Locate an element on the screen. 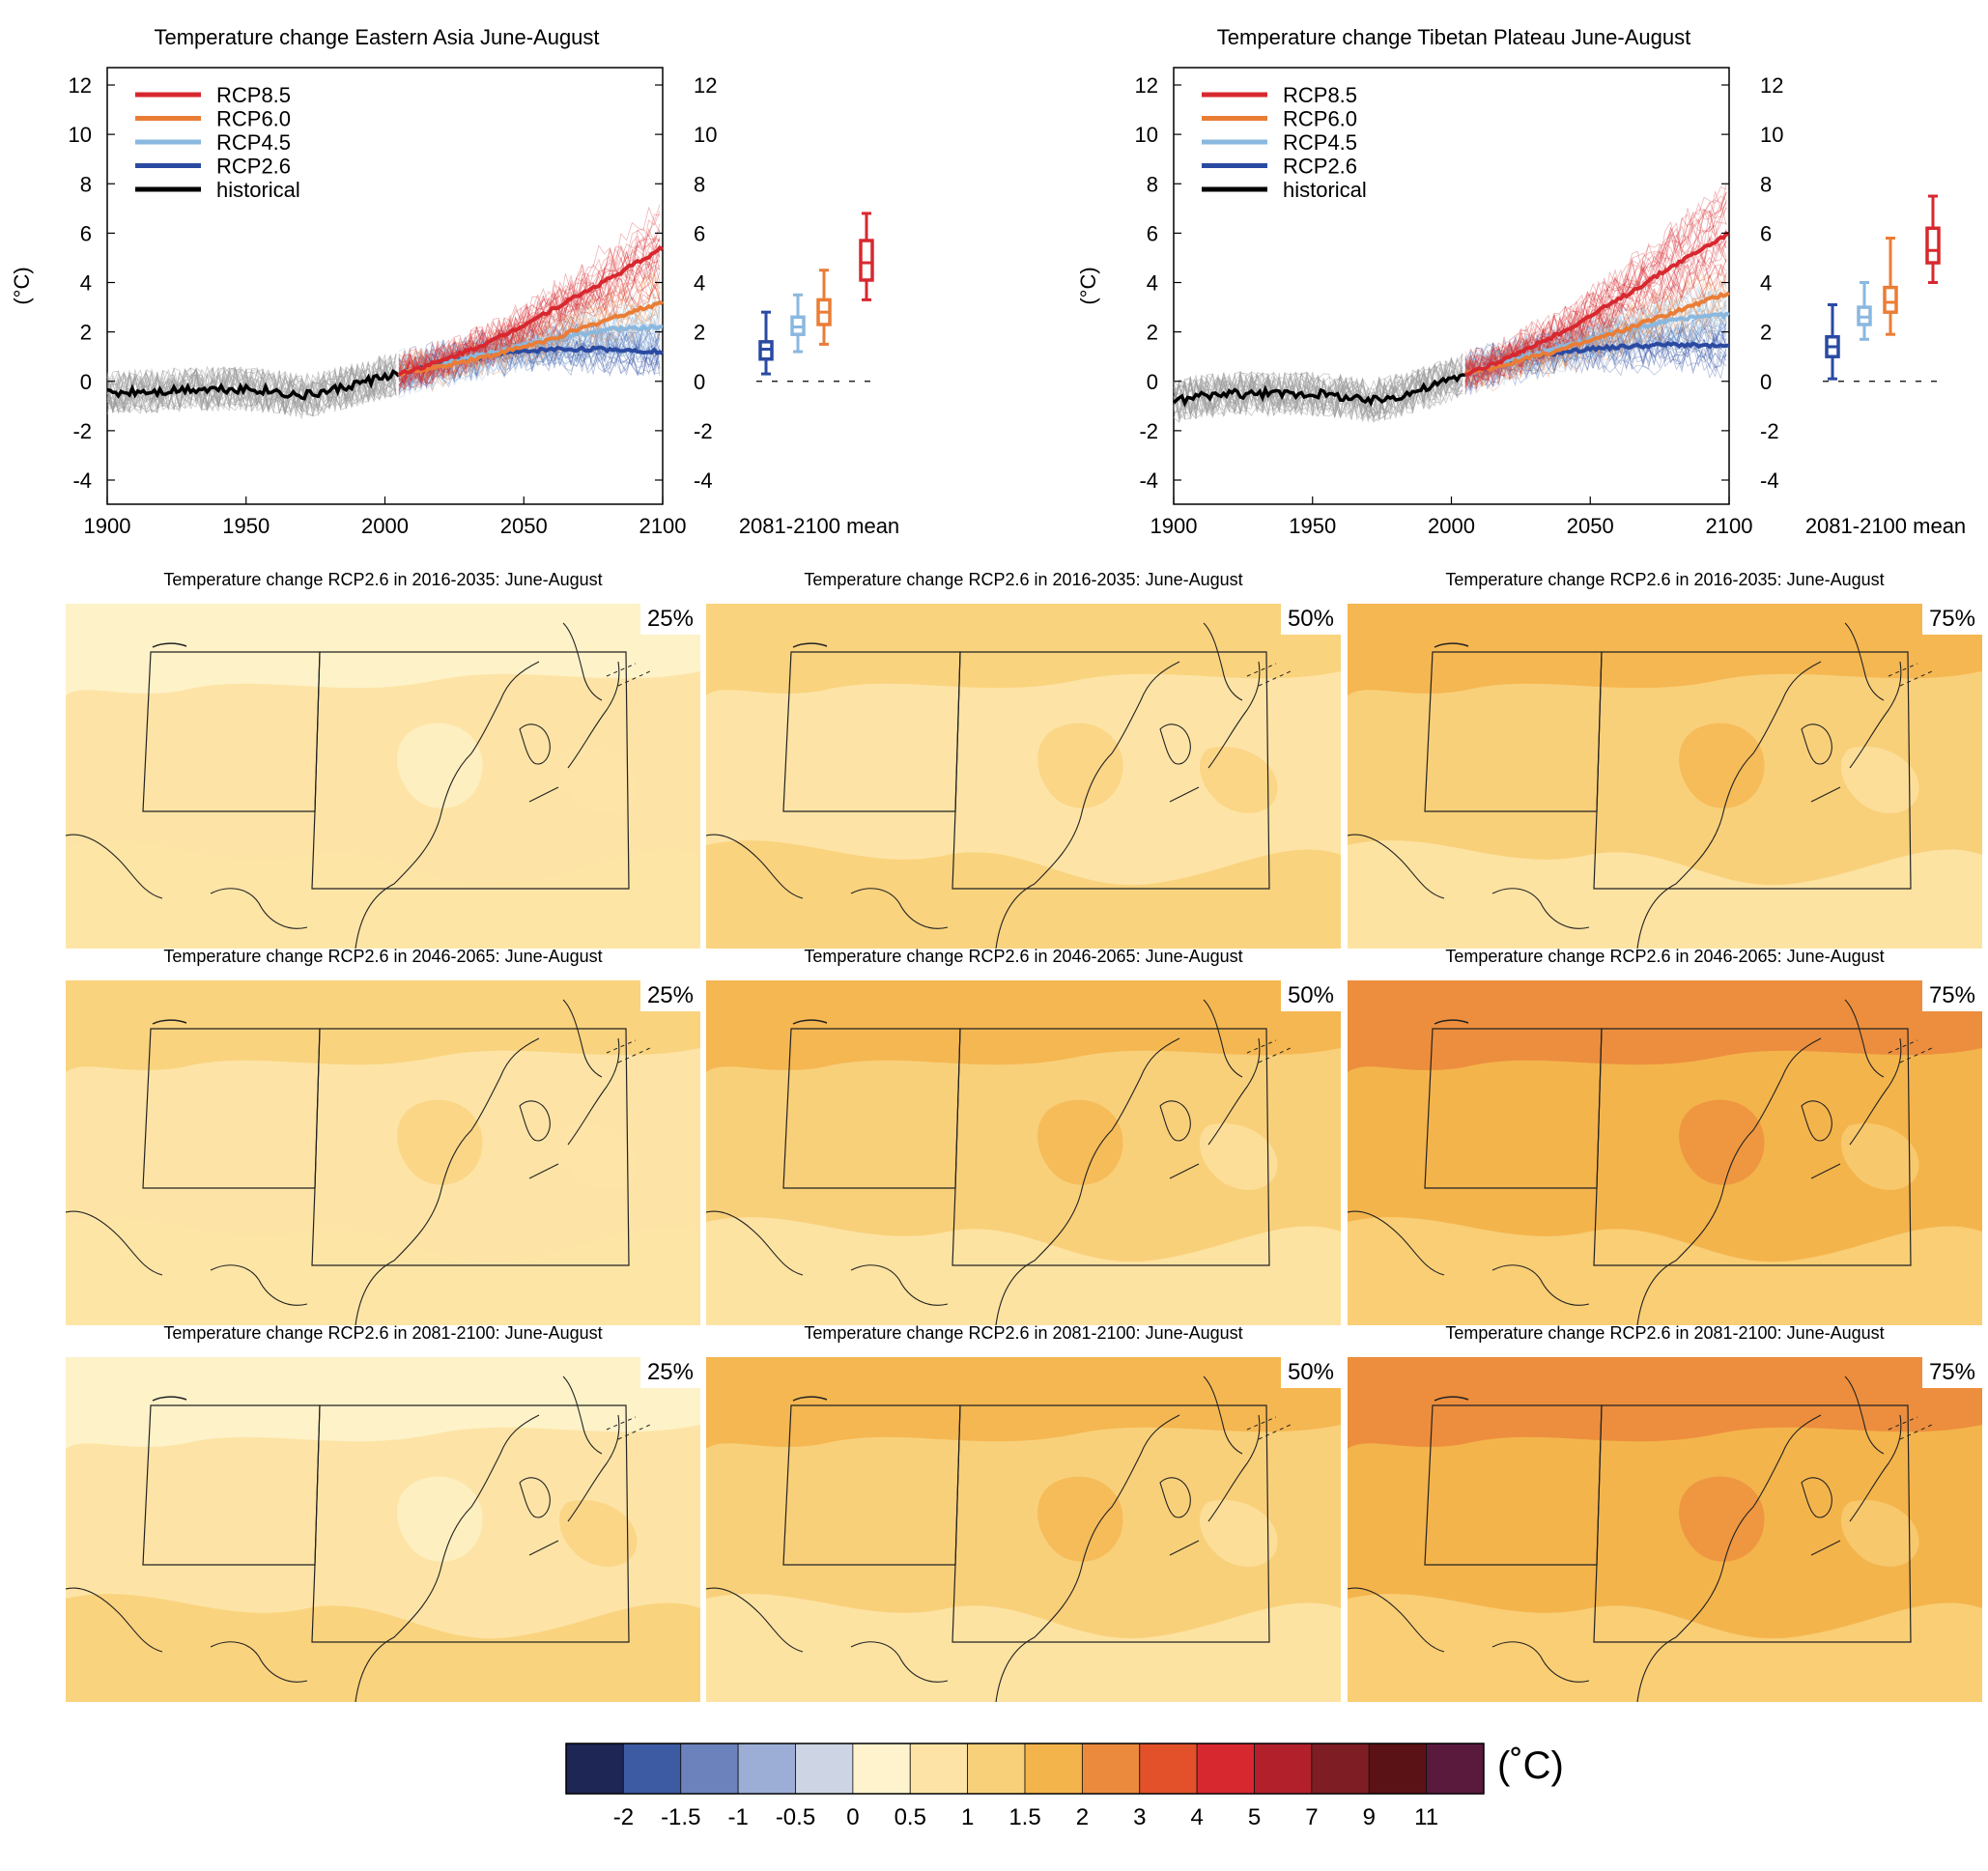 The image size is (1988, 1871). y-tick-label: 0 is located at coordinates (86, 382).